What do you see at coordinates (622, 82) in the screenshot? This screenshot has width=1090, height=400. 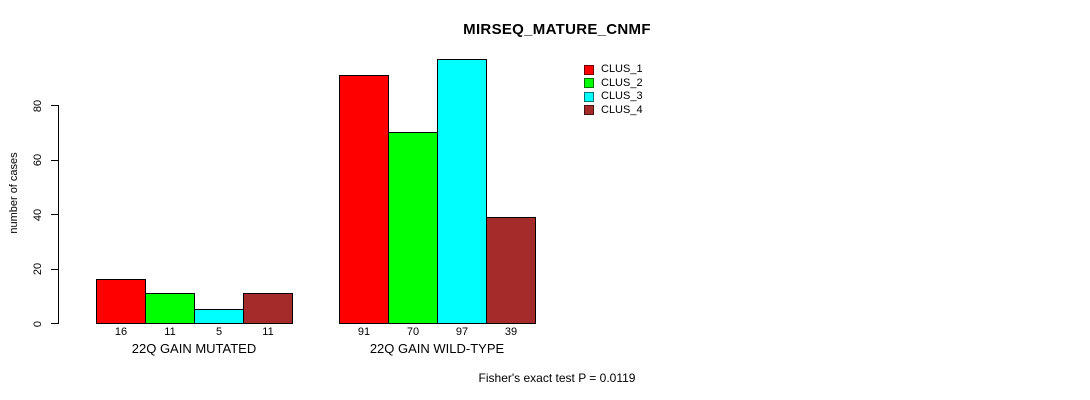 I see `legend-label-clus2: CLUS_2` at bounding box center [622, 82].